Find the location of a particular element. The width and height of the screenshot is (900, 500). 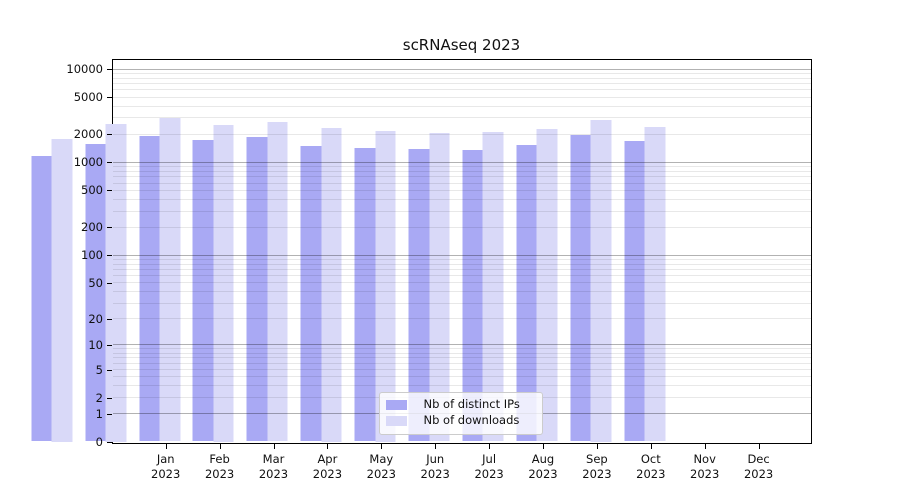

x-tick-label: Nov 2023 is located at coordinates (705, 466).